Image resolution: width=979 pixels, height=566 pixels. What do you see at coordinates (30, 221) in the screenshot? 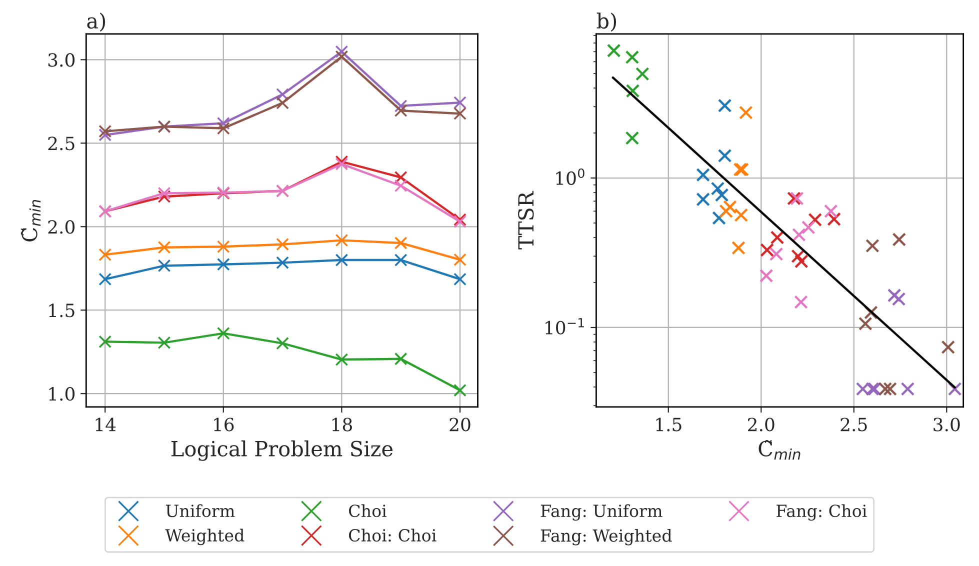
I see `y-axis-title: C̃$_{min}$` at bounding box center [30, 221].